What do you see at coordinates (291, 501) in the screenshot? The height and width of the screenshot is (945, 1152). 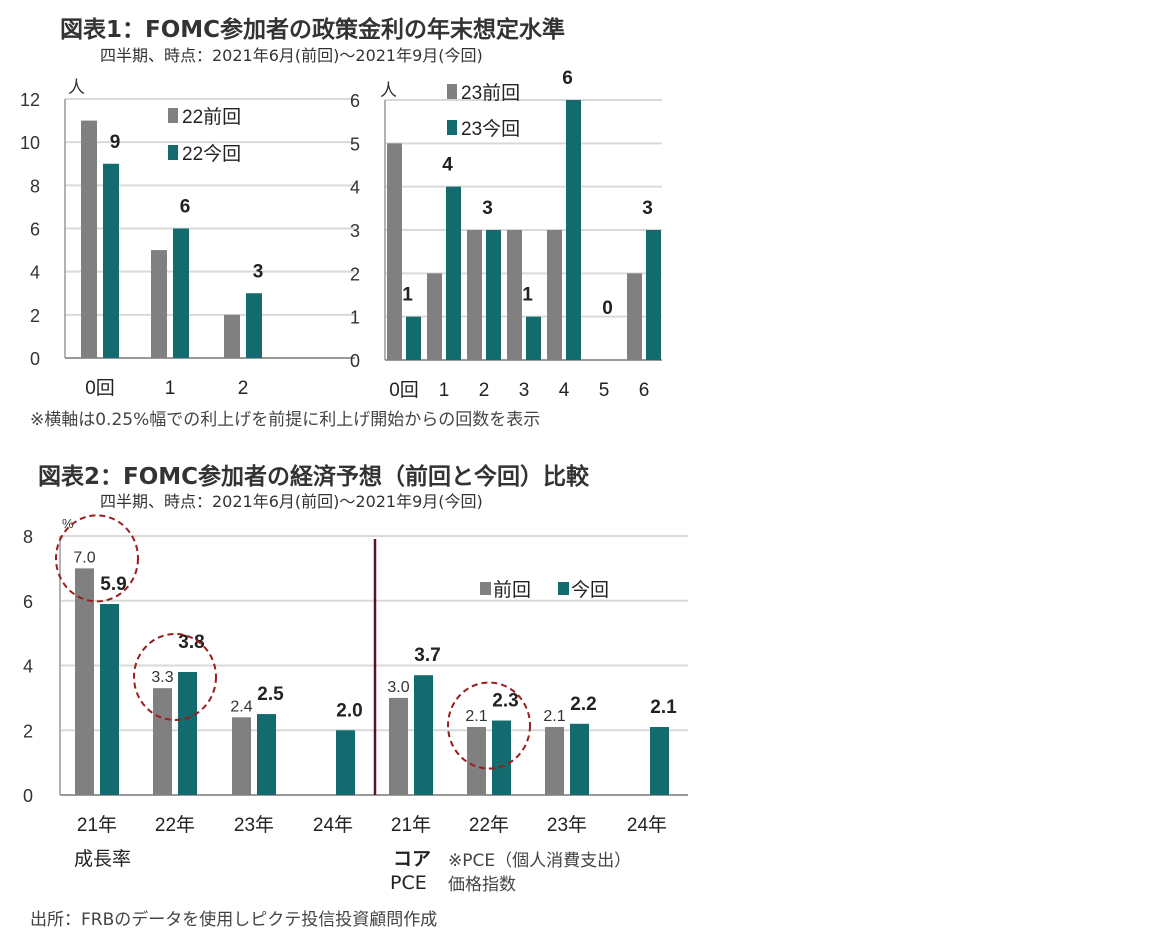 I see `figure2-subtitle: 四半期、時点：2021年6月(前回)～2021年9月(今回)` at bounding box center [291, 501].